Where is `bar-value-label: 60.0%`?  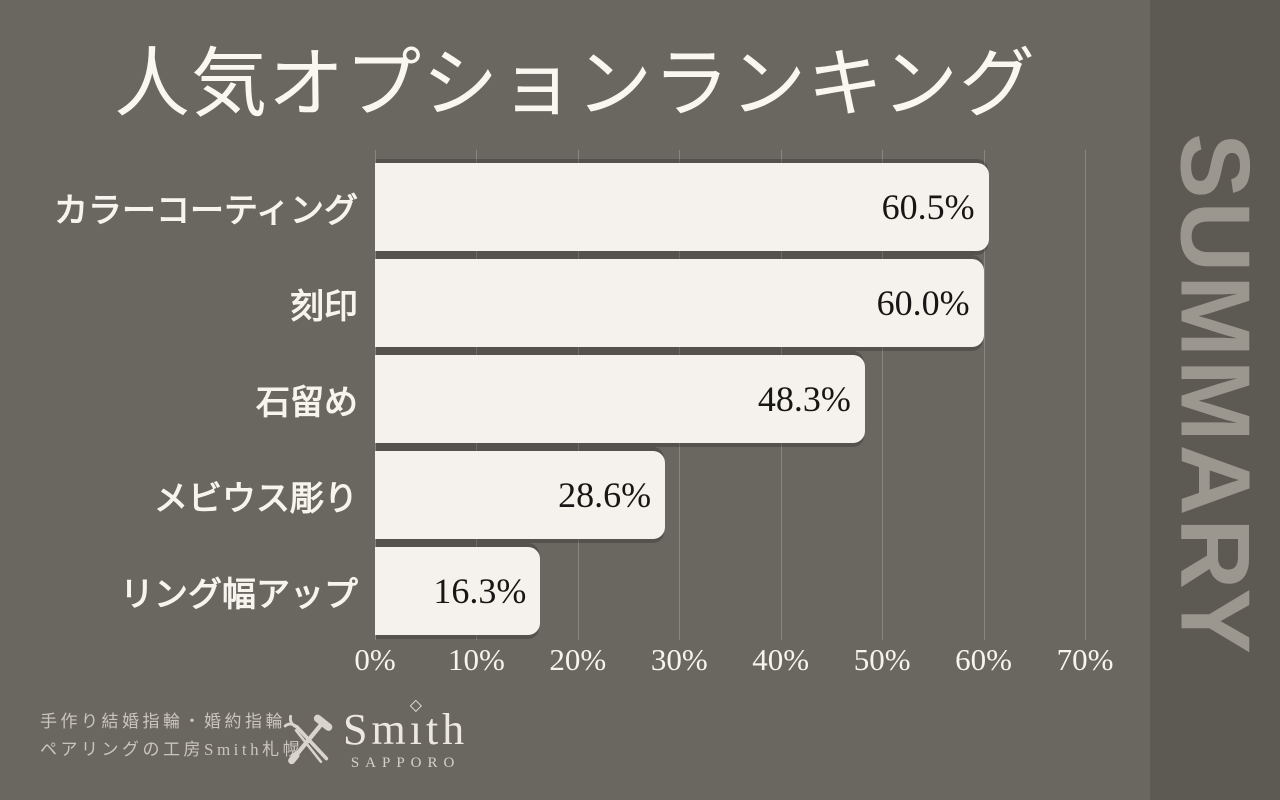 bar-value-label: 60.0% is located at coordinates (923, 303).